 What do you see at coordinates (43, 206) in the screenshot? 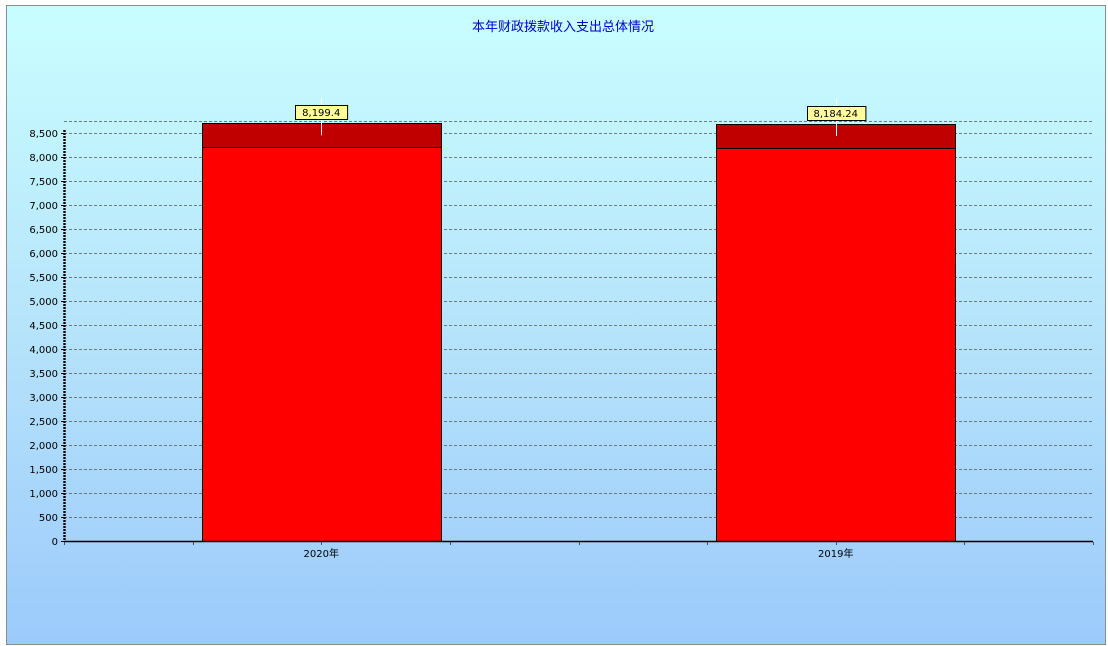
I see `y-tick-label: 7,000` at bounding box center [43, 206].